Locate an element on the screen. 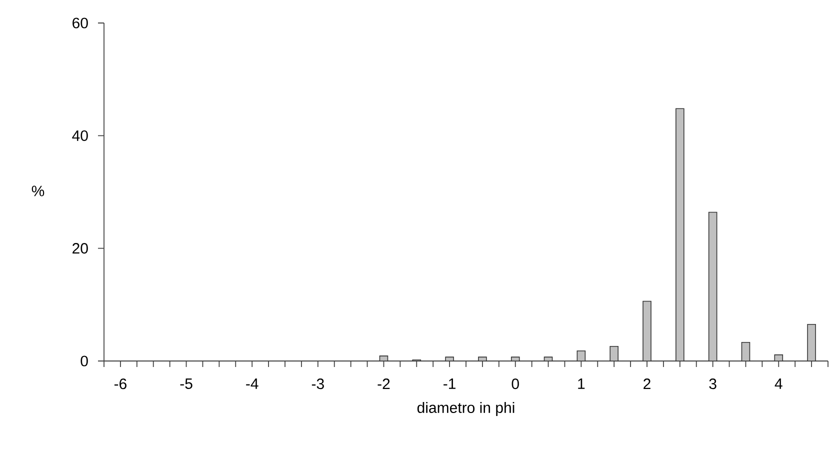 This screenshot has width=830, height=469. x-axis-title: diametro in phi is located at coordinates (465, 409).